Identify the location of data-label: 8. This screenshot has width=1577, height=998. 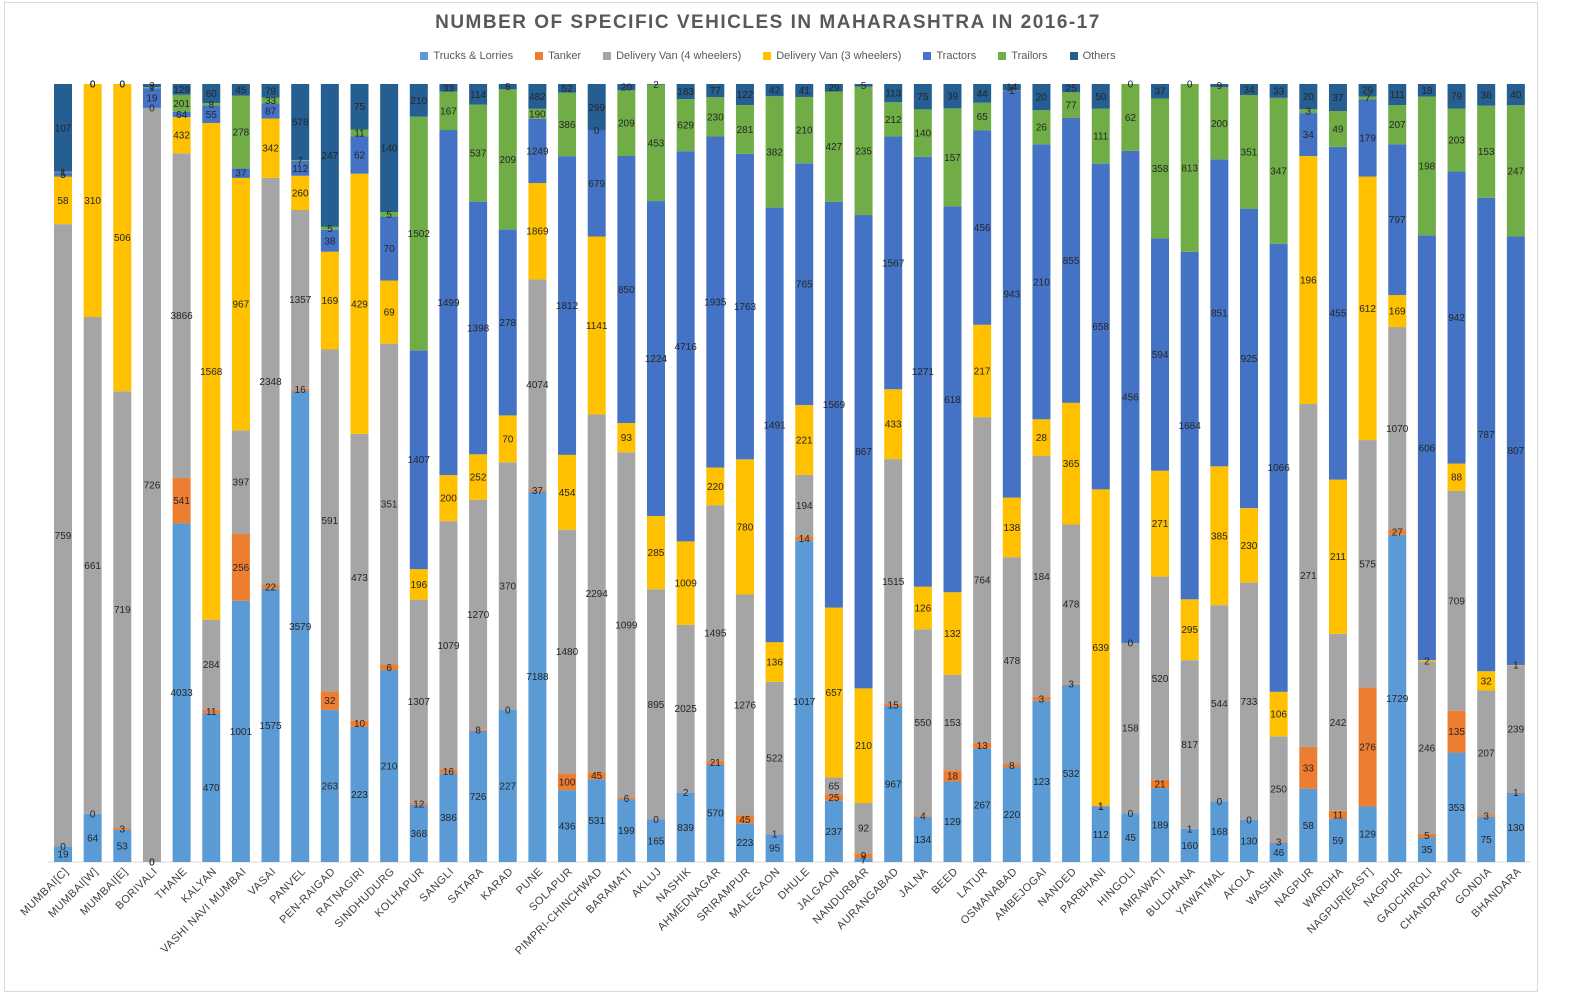
(478, 731).